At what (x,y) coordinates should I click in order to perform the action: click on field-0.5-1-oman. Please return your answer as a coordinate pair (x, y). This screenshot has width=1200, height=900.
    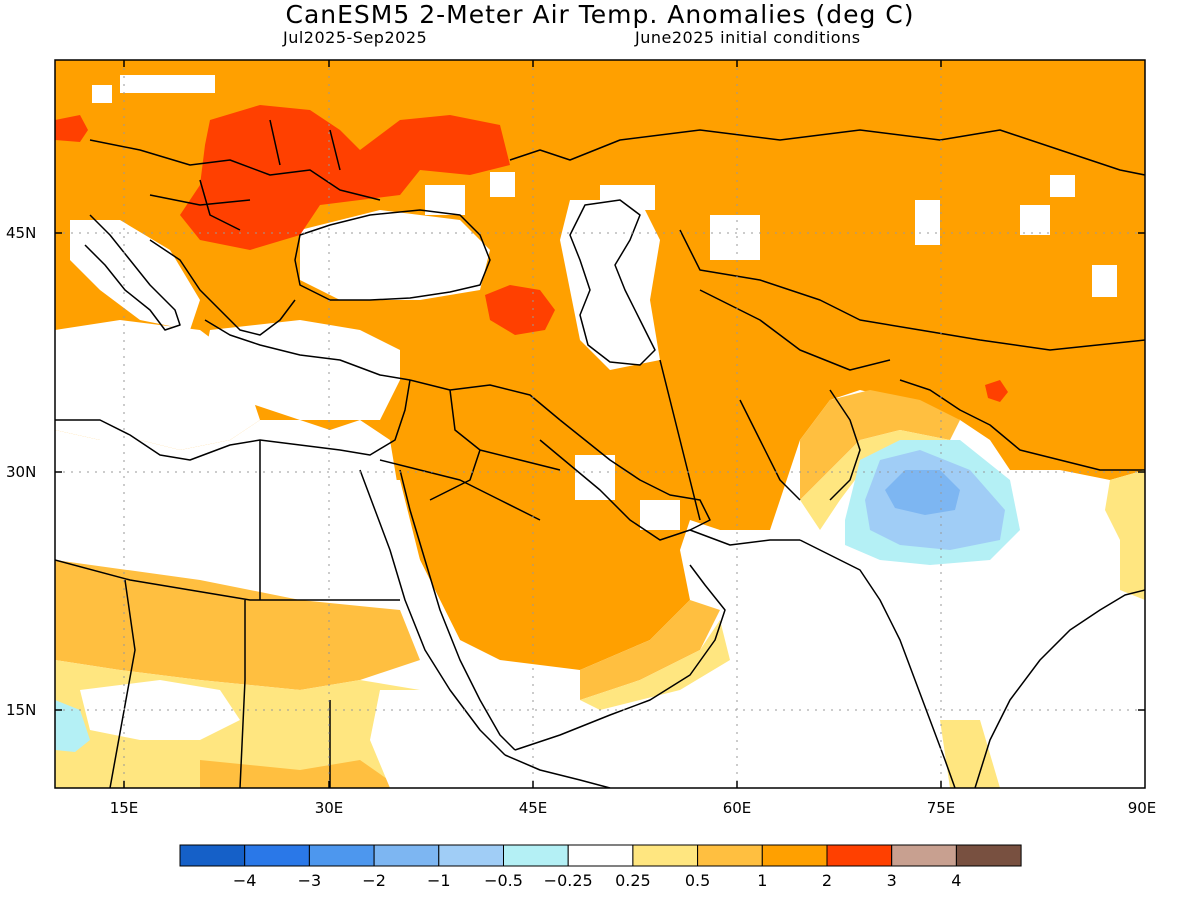
    Looking at the image, I should click on (650, 650).